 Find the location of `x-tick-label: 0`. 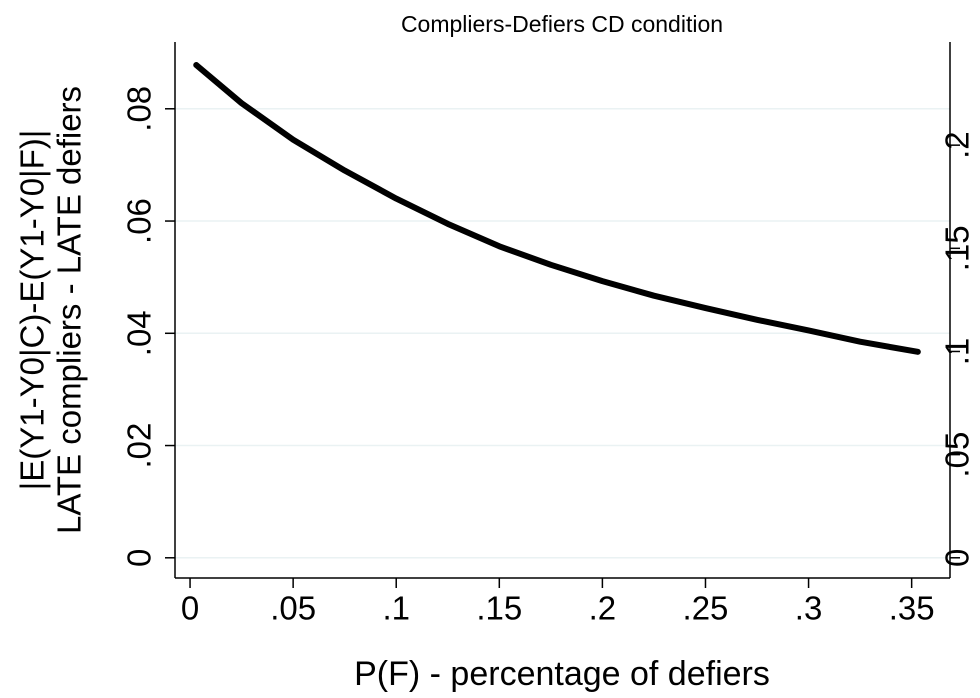

x-tick-label: 0 is located at coordinates (190, 608).